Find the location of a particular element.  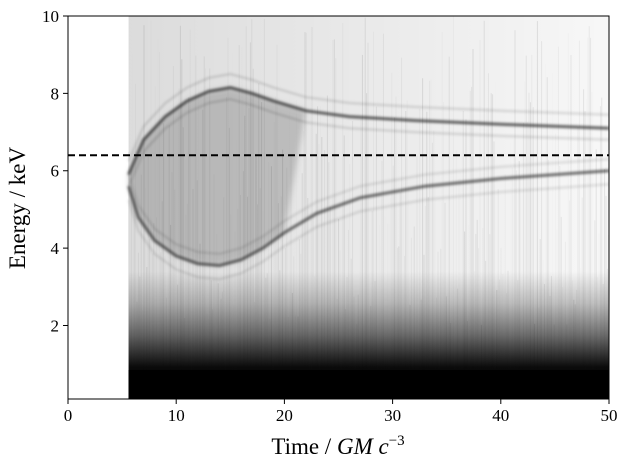

x-tick-label: 50 is located at coordinates (609, 415).